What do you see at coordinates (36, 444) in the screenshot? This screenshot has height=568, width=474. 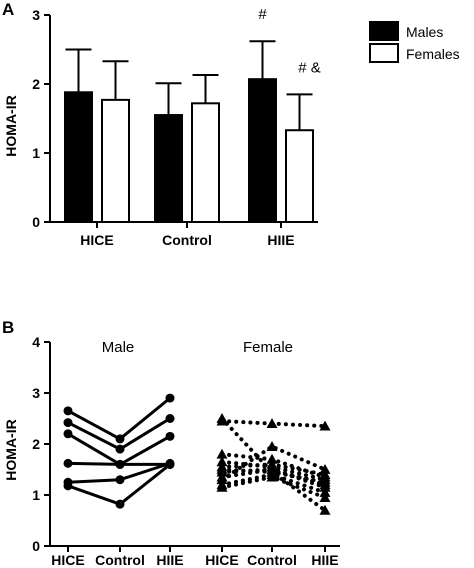 I see `panel-b-y-tick-label: 2` at bounding box center [36, 444].